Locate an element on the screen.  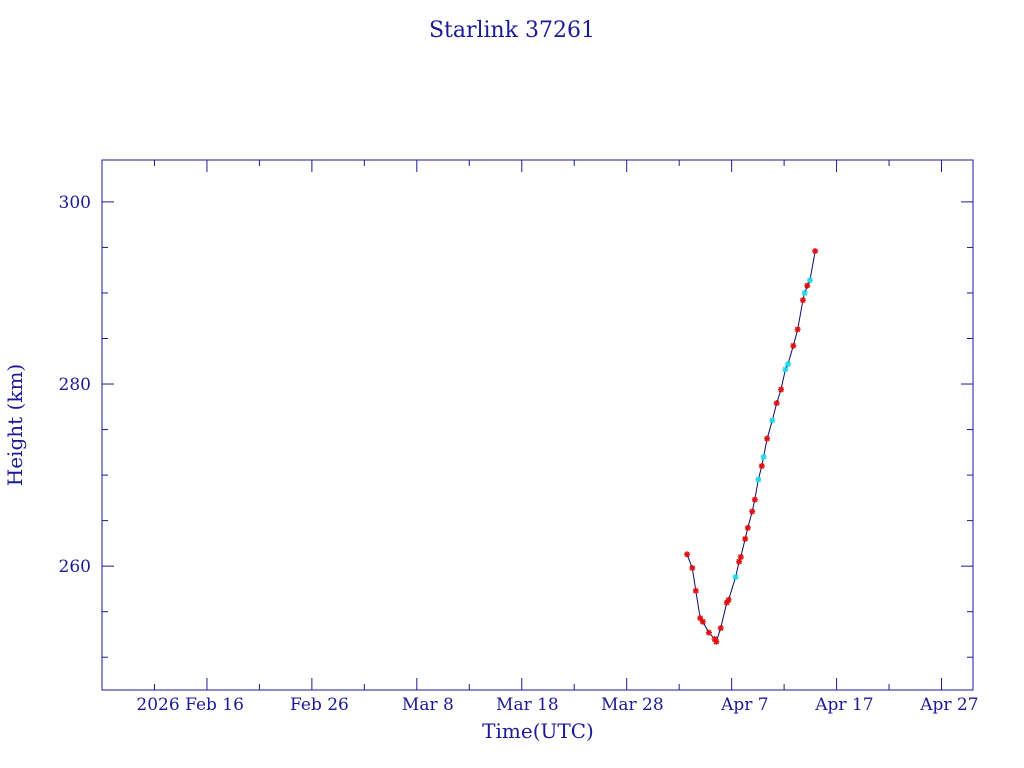
x-tick-label: Apr 7 is located at coordinates (744, 705).